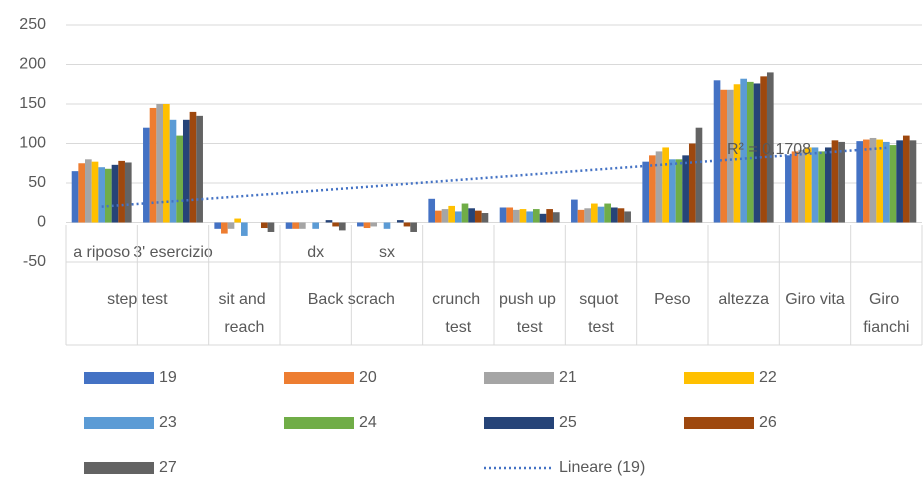  Describe the element at coordinates (743, 299) in the screenshot. I see `group-label: altezza` at that location.